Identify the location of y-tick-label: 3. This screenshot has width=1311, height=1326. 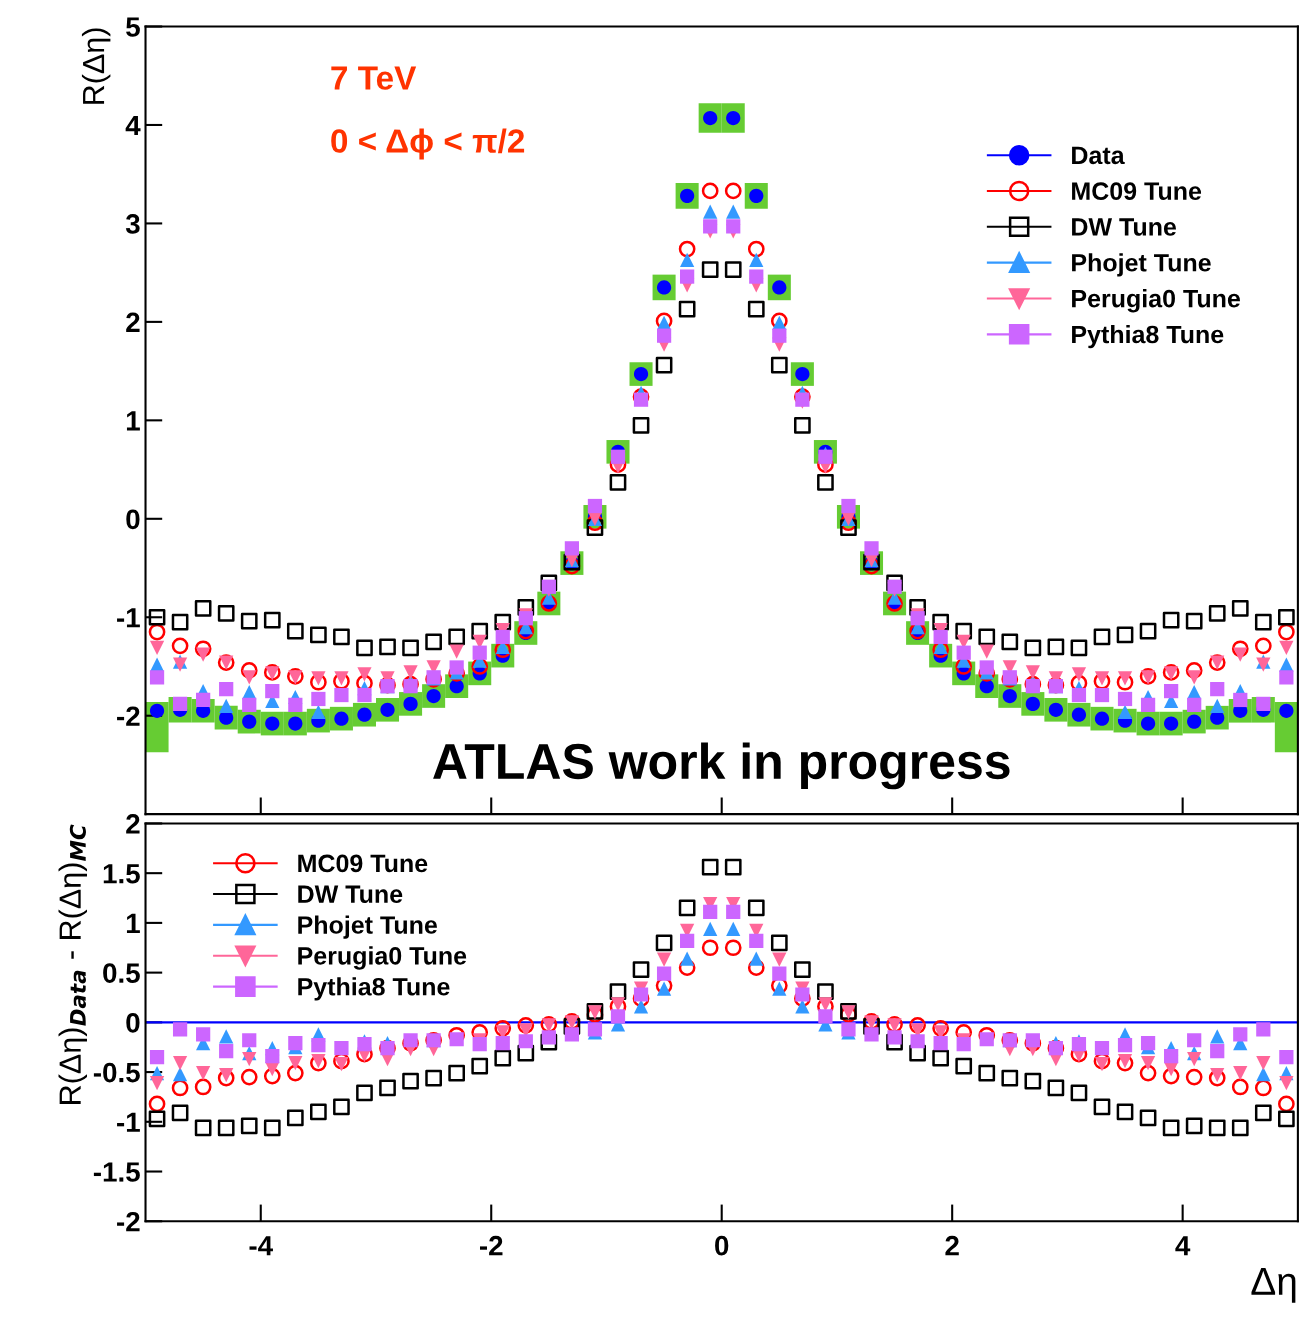
(132, 224).